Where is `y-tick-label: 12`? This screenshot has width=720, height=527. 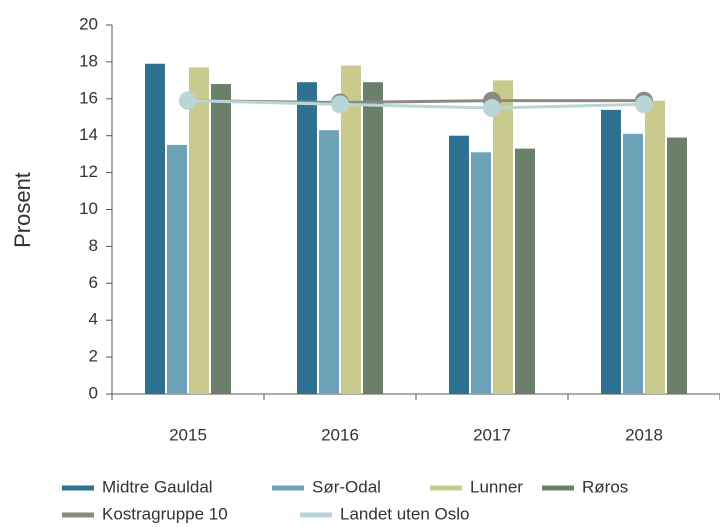
y-tick-label: 12 is located at coordinates (88, 171).